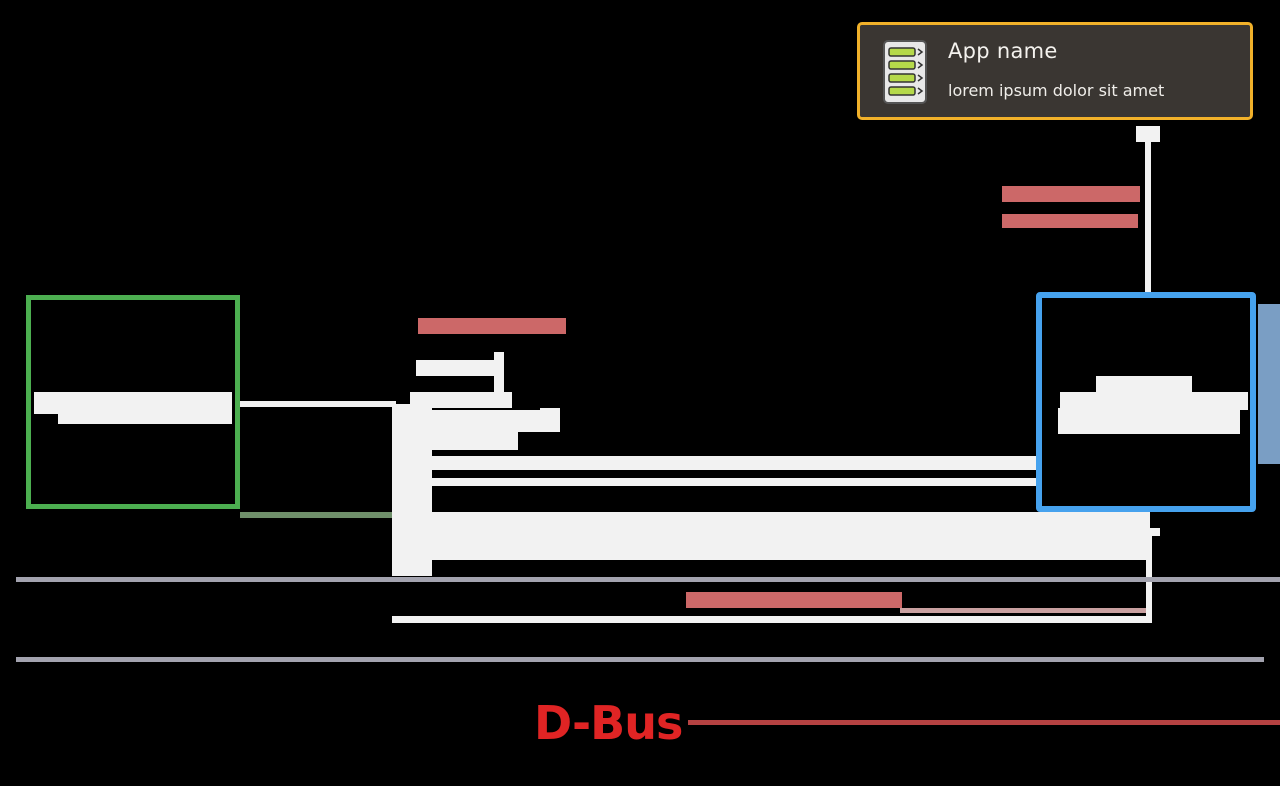 Image resolution: width=1280 pixels, height=786 pixels. I want to click on server-side-strip, so click(1269, 384).